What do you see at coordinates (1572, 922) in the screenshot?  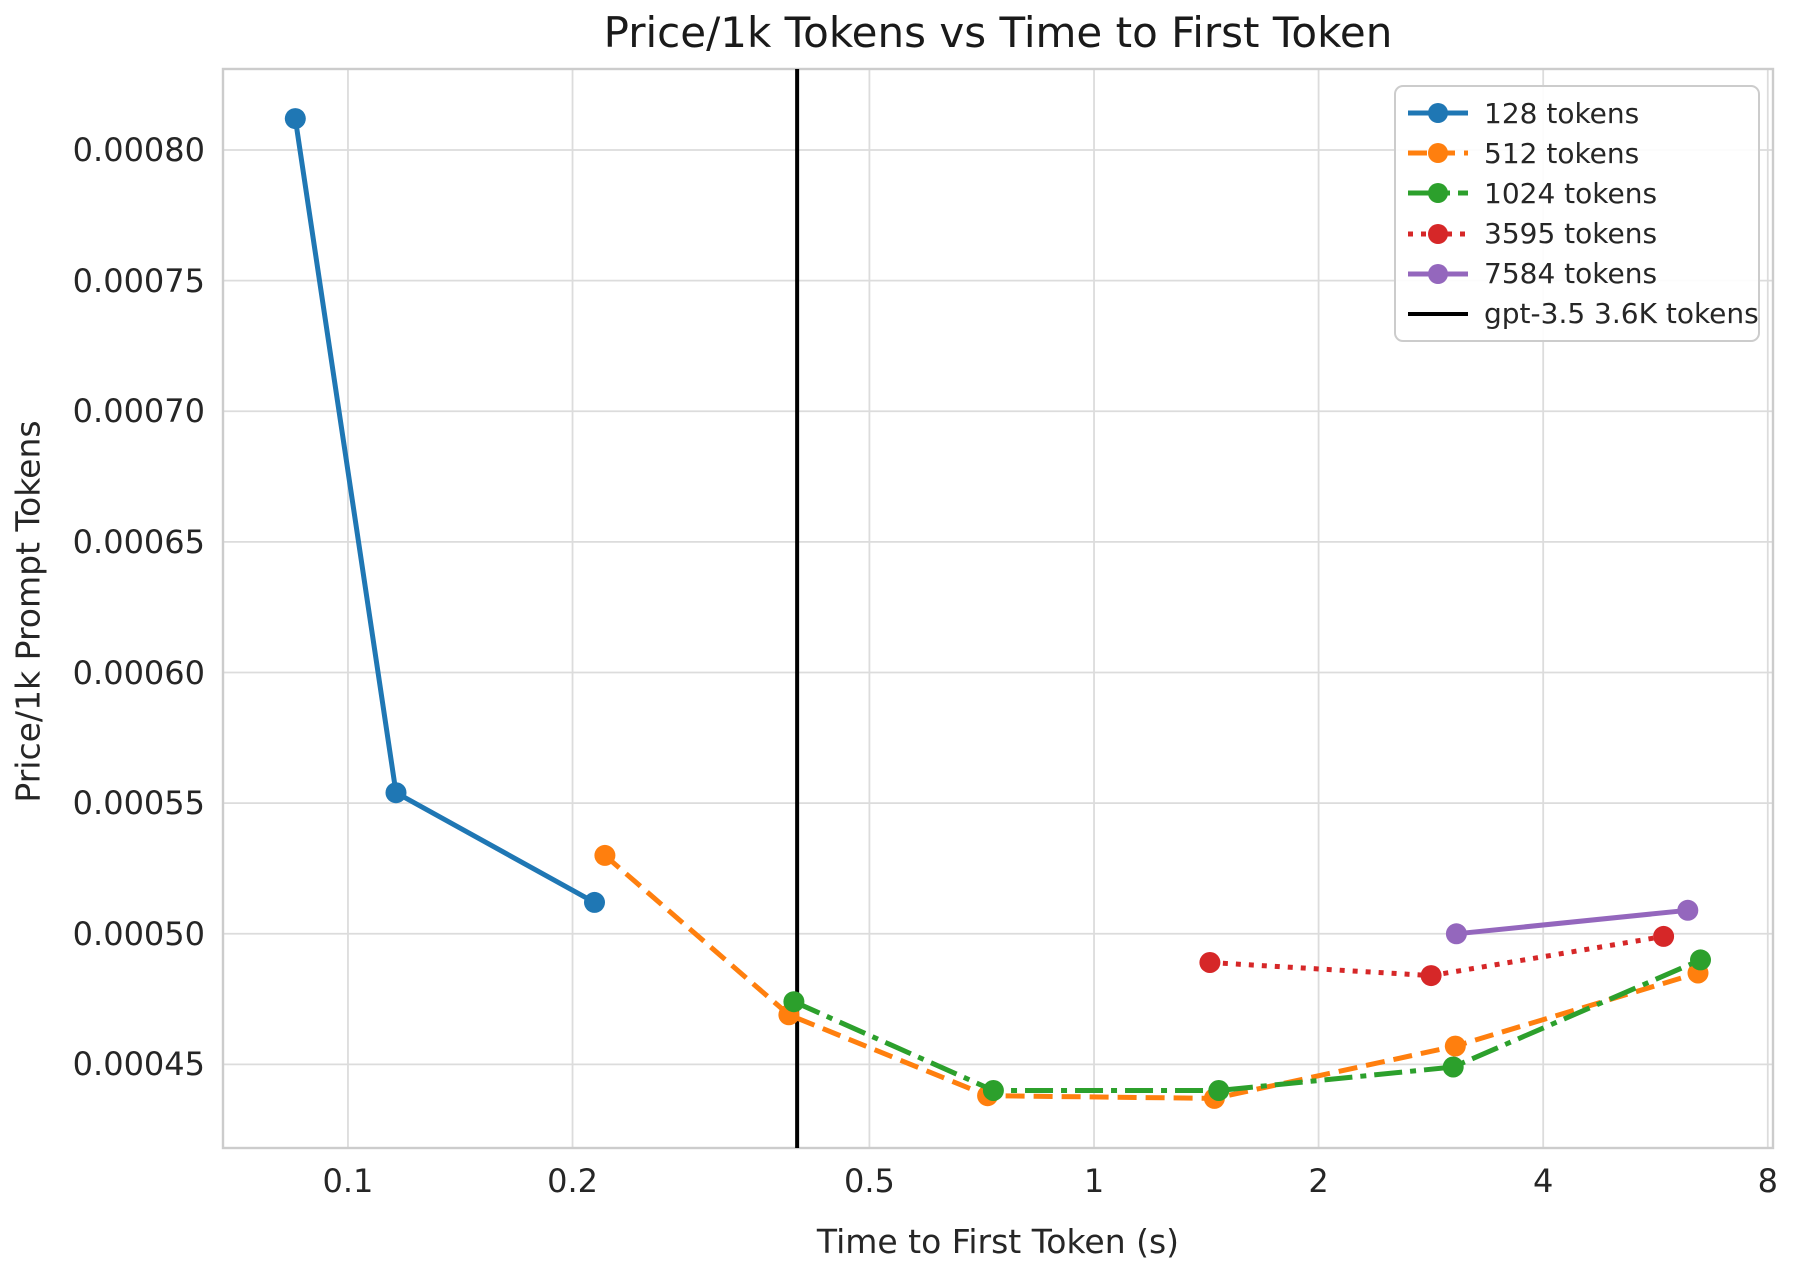 I see `series-line-7584-tokens` at bounding box center [1572, 922].